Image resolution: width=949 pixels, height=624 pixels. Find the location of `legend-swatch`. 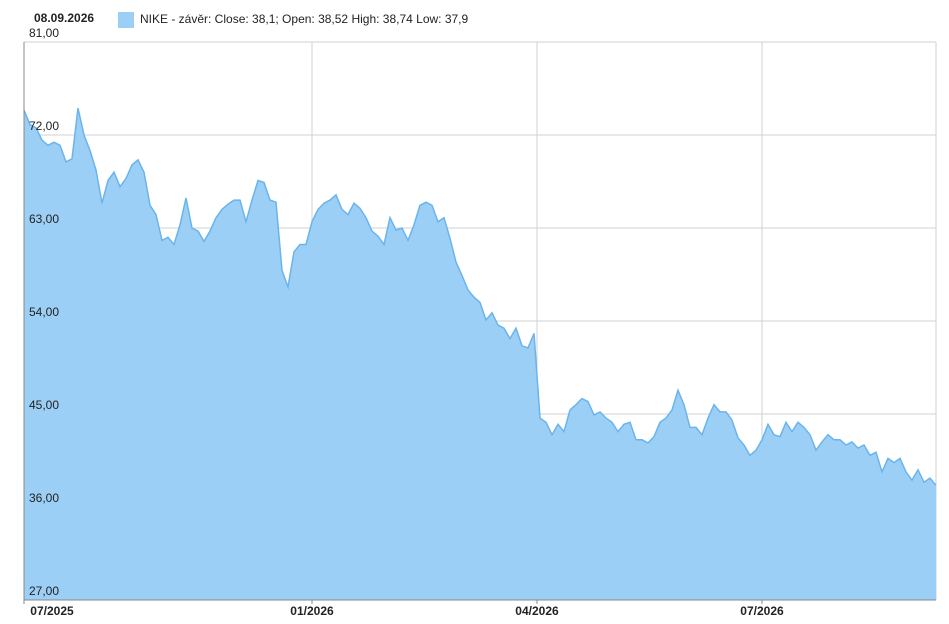

legend-swatch is located at coordinates (126, 20).